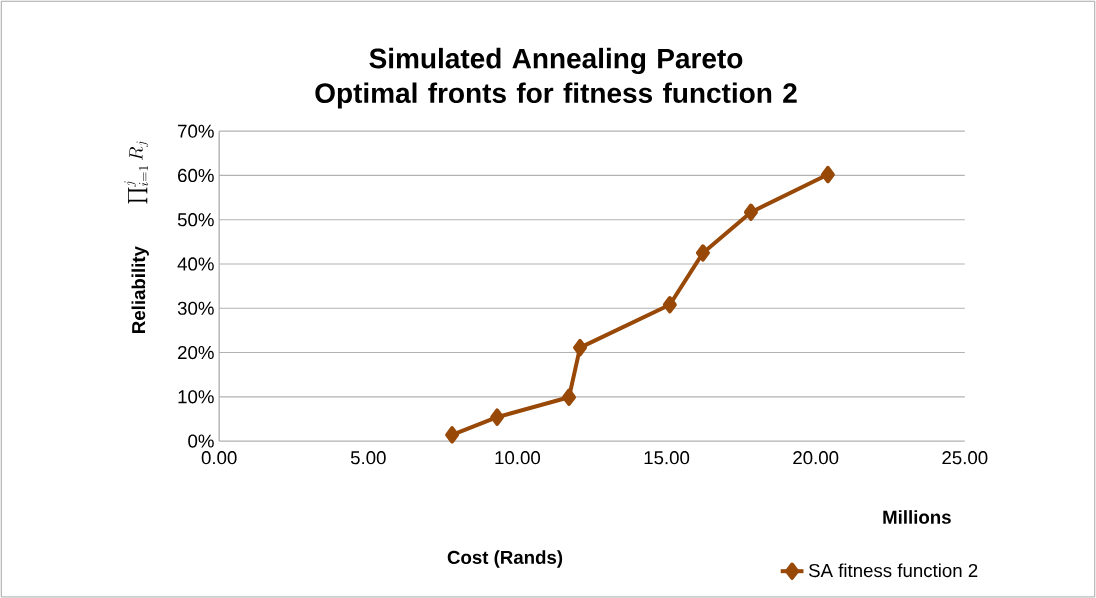  I want to click on legend-label: SA fitness function 2, so click(893, 570).